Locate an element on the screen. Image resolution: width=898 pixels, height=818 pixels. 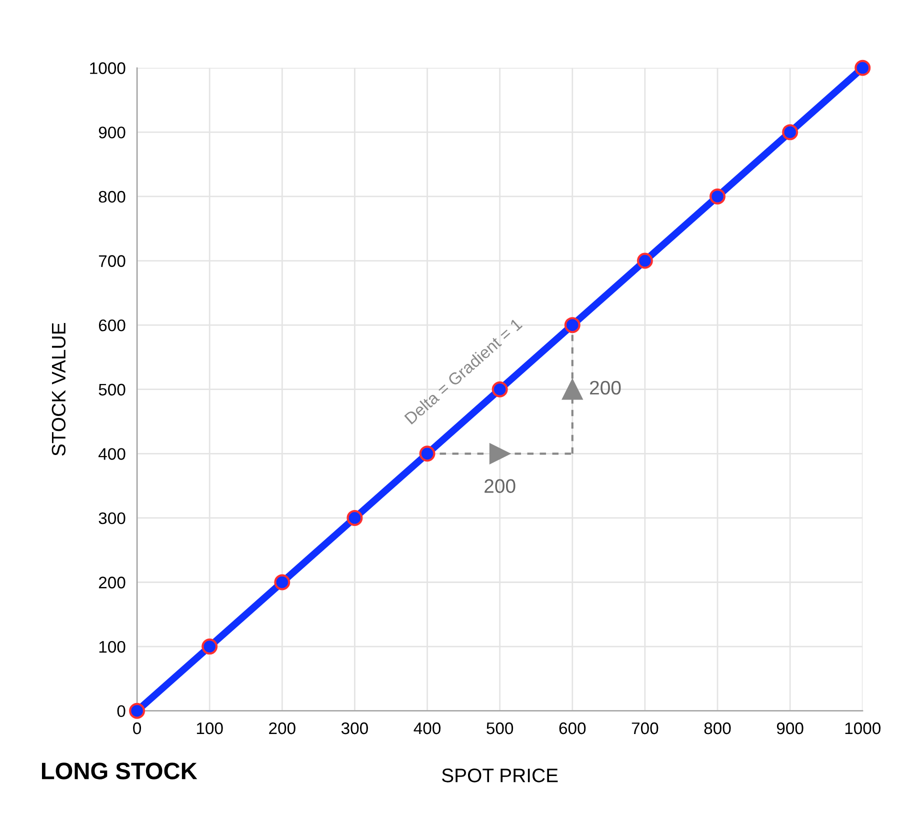
y-tick-label: 400 is located at coordinates (112, 454).